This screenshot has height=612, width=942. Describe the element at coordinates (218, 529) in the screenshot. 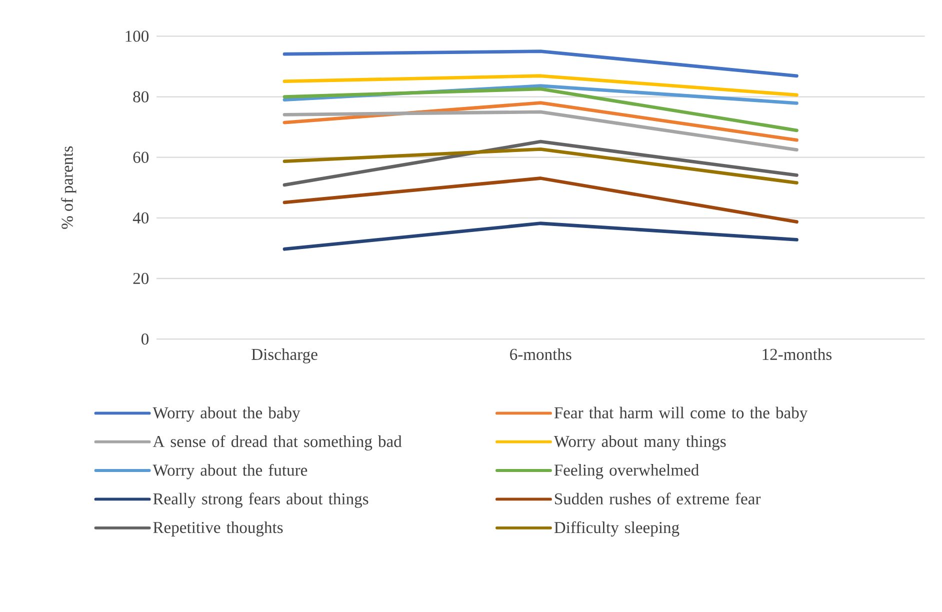

I see `legend-label: Repetitive thoughts` at that location.